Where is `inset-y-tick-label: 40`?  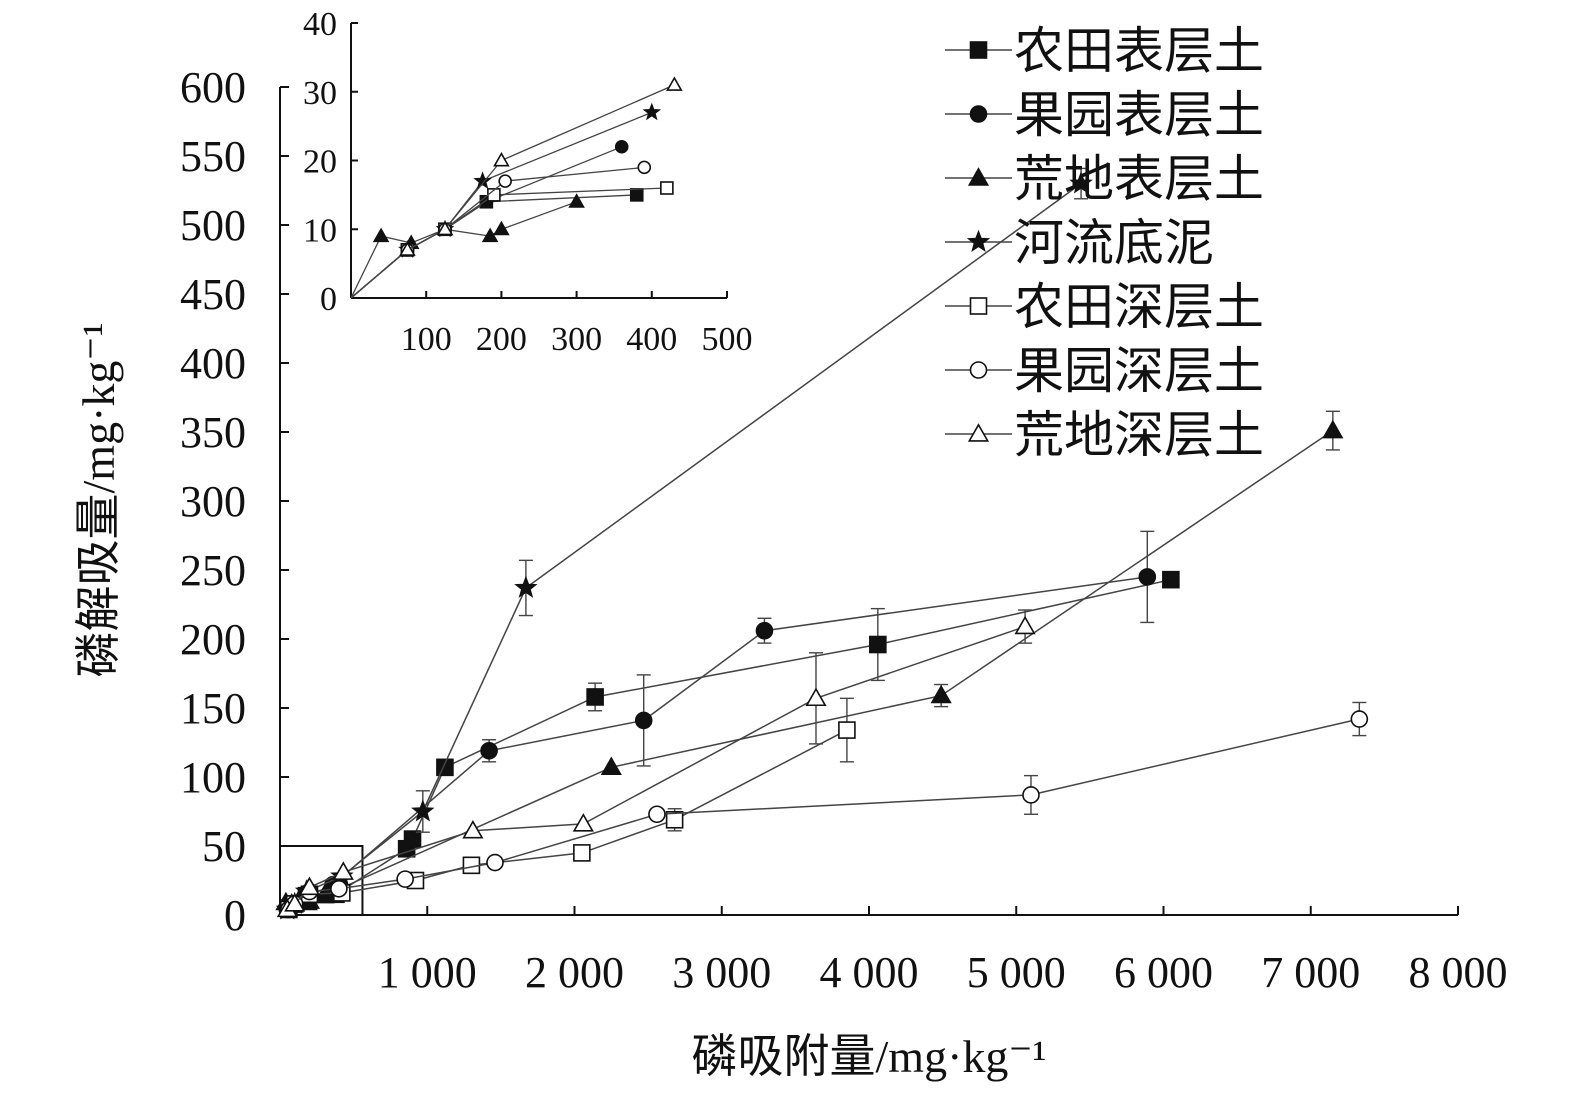 inset-y-tick-label: 40 is located at coordinates (320, 24).